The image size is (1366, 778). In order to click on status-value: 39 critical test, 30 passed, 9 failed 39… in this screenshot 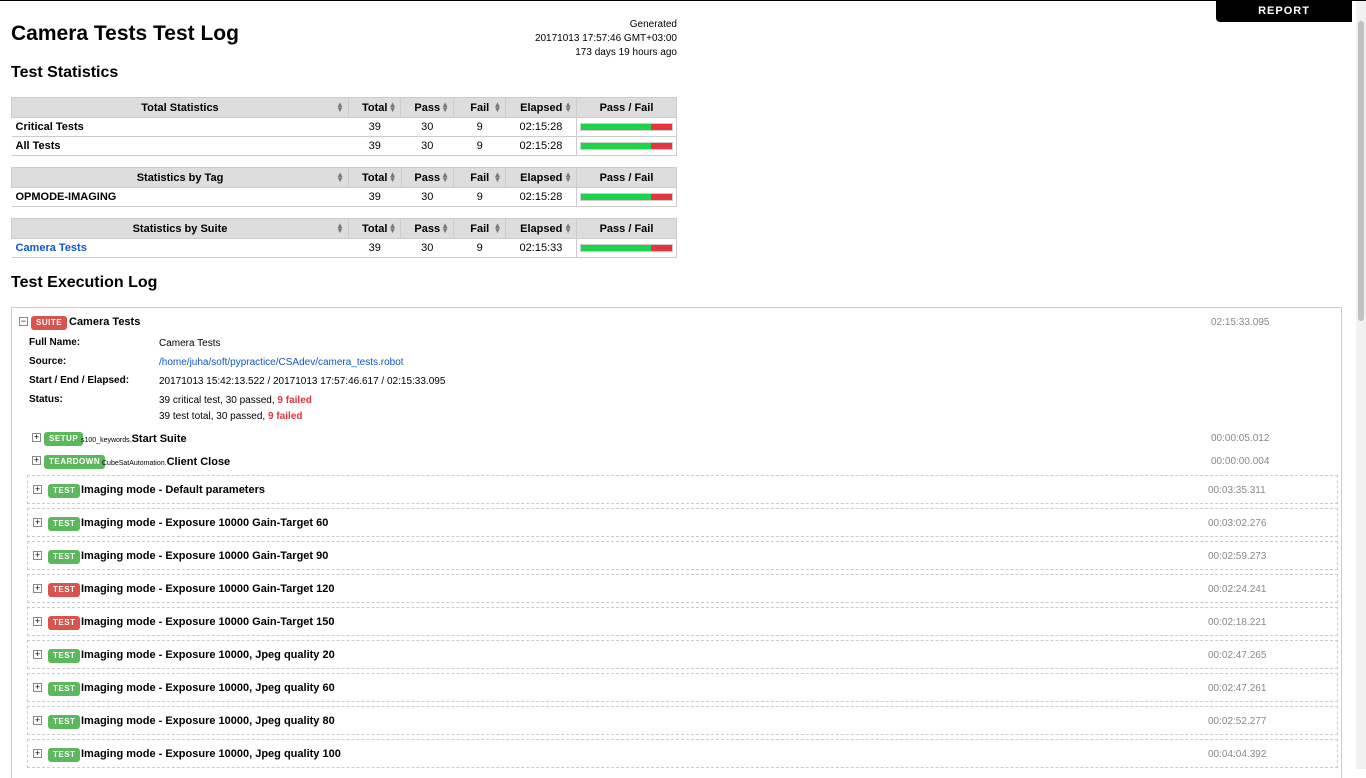, I will do `click(235, 409)`.